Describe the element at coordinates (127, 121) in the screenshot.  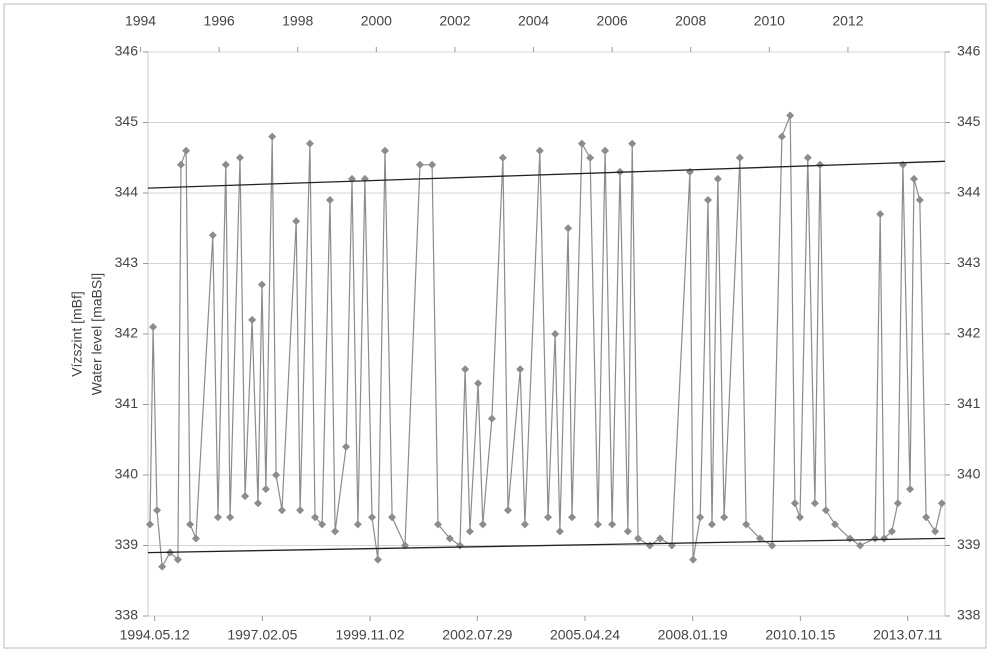
I see `y-tick-label: 345` at that location.